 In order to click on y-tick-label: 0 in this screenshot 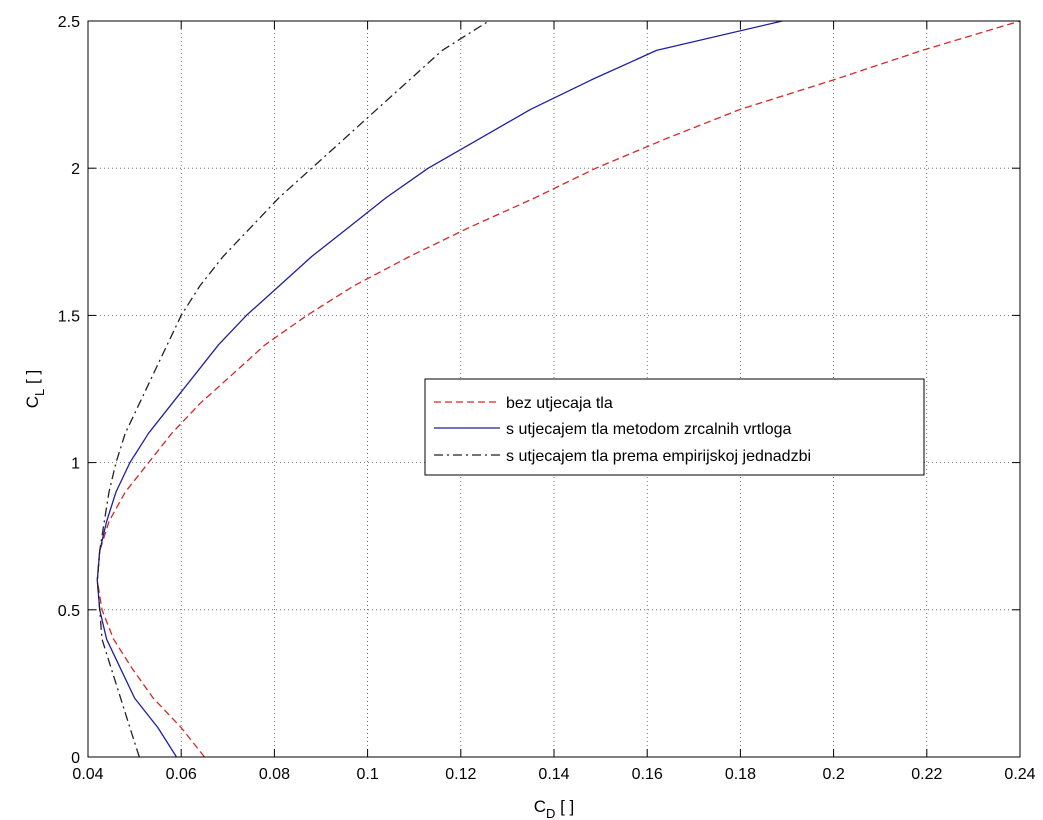, I will do `click(75, 758)`.